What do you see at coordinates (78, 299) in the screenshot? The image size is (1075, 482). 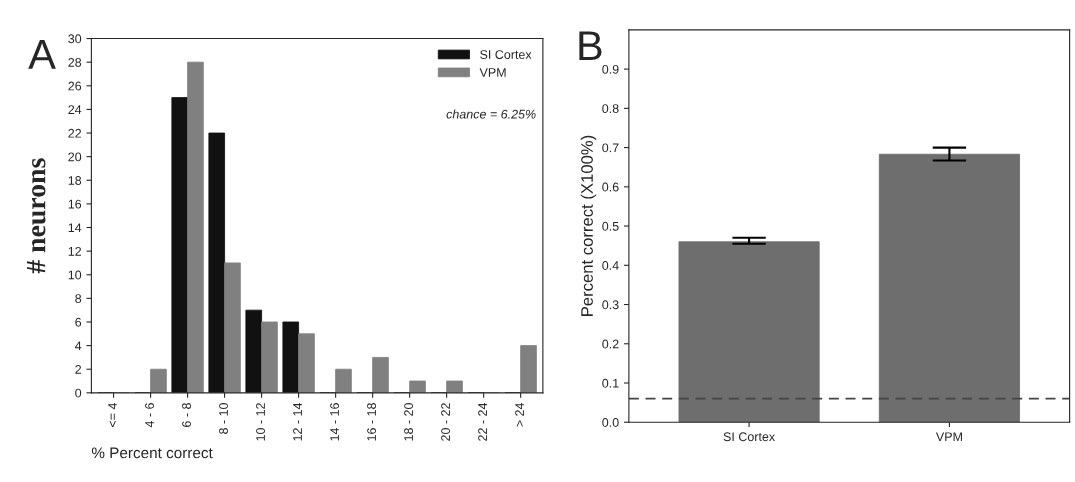 I see `y-tick-label: 8` at bounding box center [78, 299].